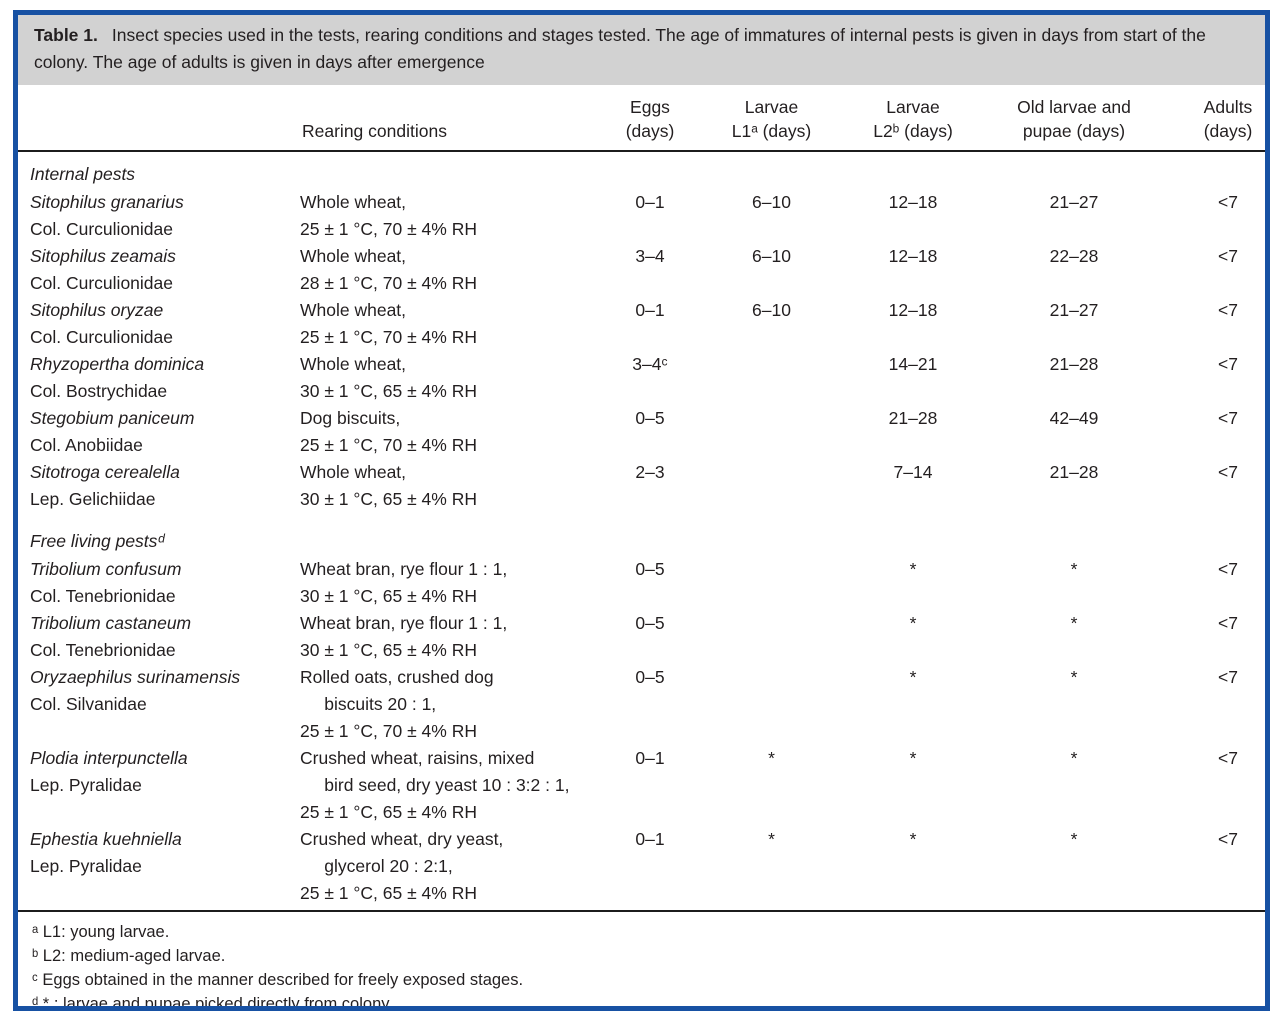 Image resolution: width=1277 pixels, height=1021 pixels. I want to click on eggs-value: 2–3, so click(650, 472).